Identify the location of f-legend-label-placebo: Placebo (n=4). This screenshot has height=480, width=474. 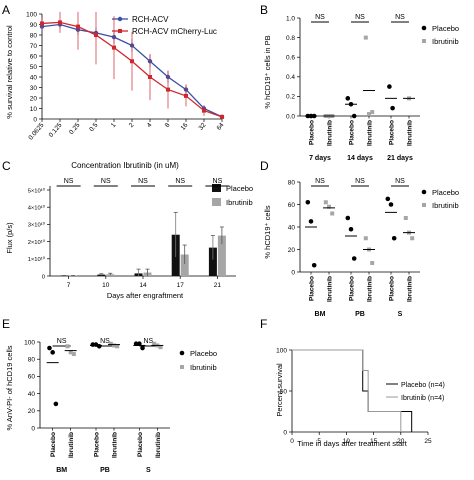
(423, 385).